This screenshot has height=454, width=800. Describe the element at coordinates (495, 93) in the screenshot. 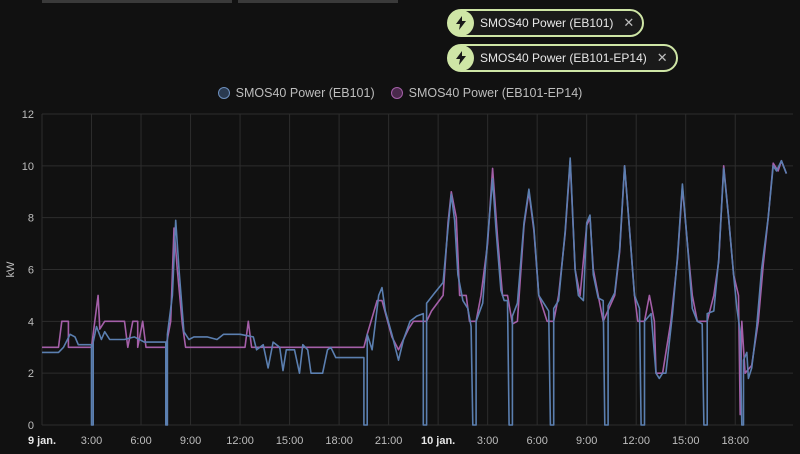

I see `legend-label: SMOS40 Power (EB101-EP14)` at that location.